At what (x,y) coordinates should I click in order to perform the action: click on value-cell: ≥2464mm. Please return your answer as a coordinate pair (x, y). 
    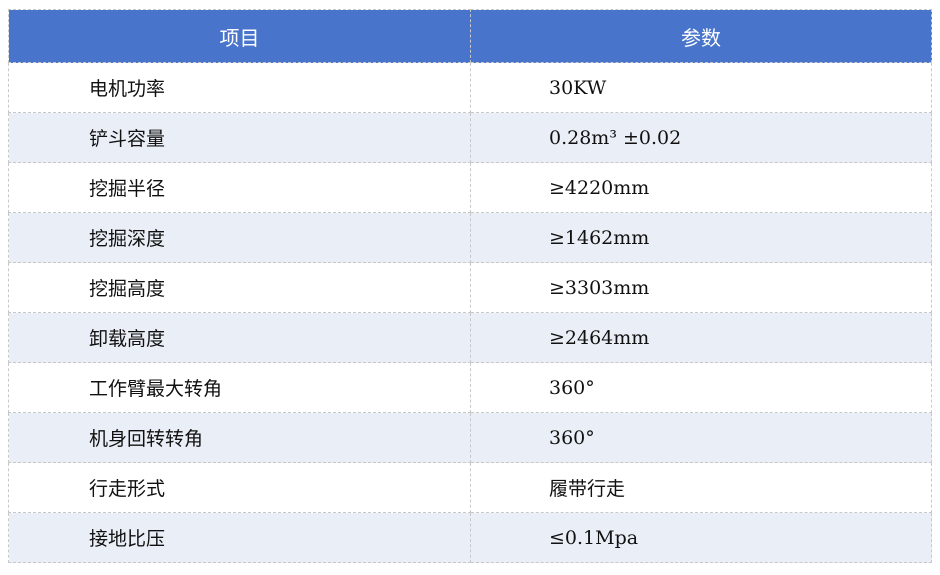
    Looking at the image, I should click on (701, 337).